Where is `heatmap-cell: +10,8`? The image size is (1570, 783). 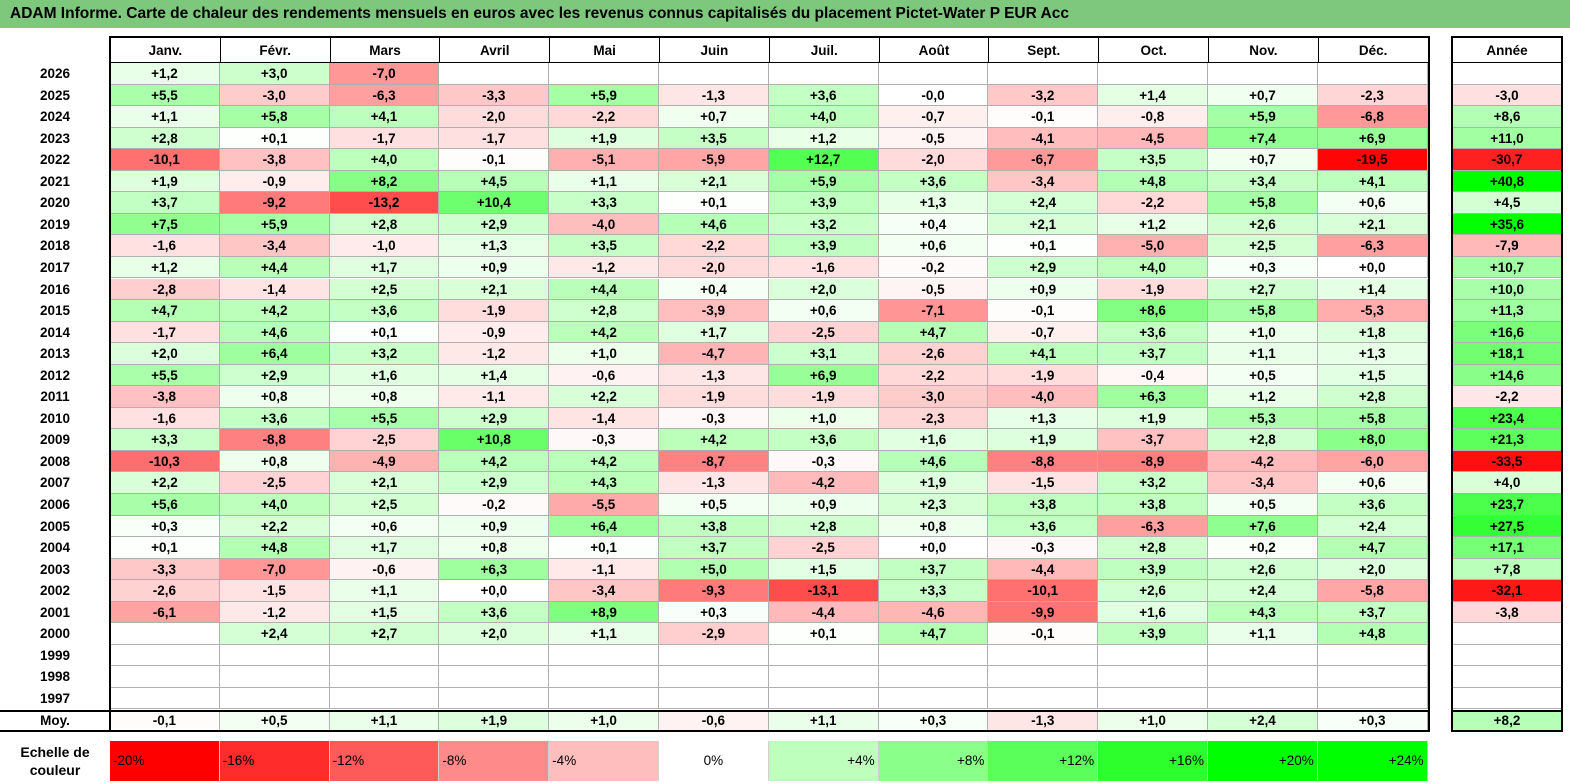 heatmap-cell: +10,8 is located at coordinates (494, 440).